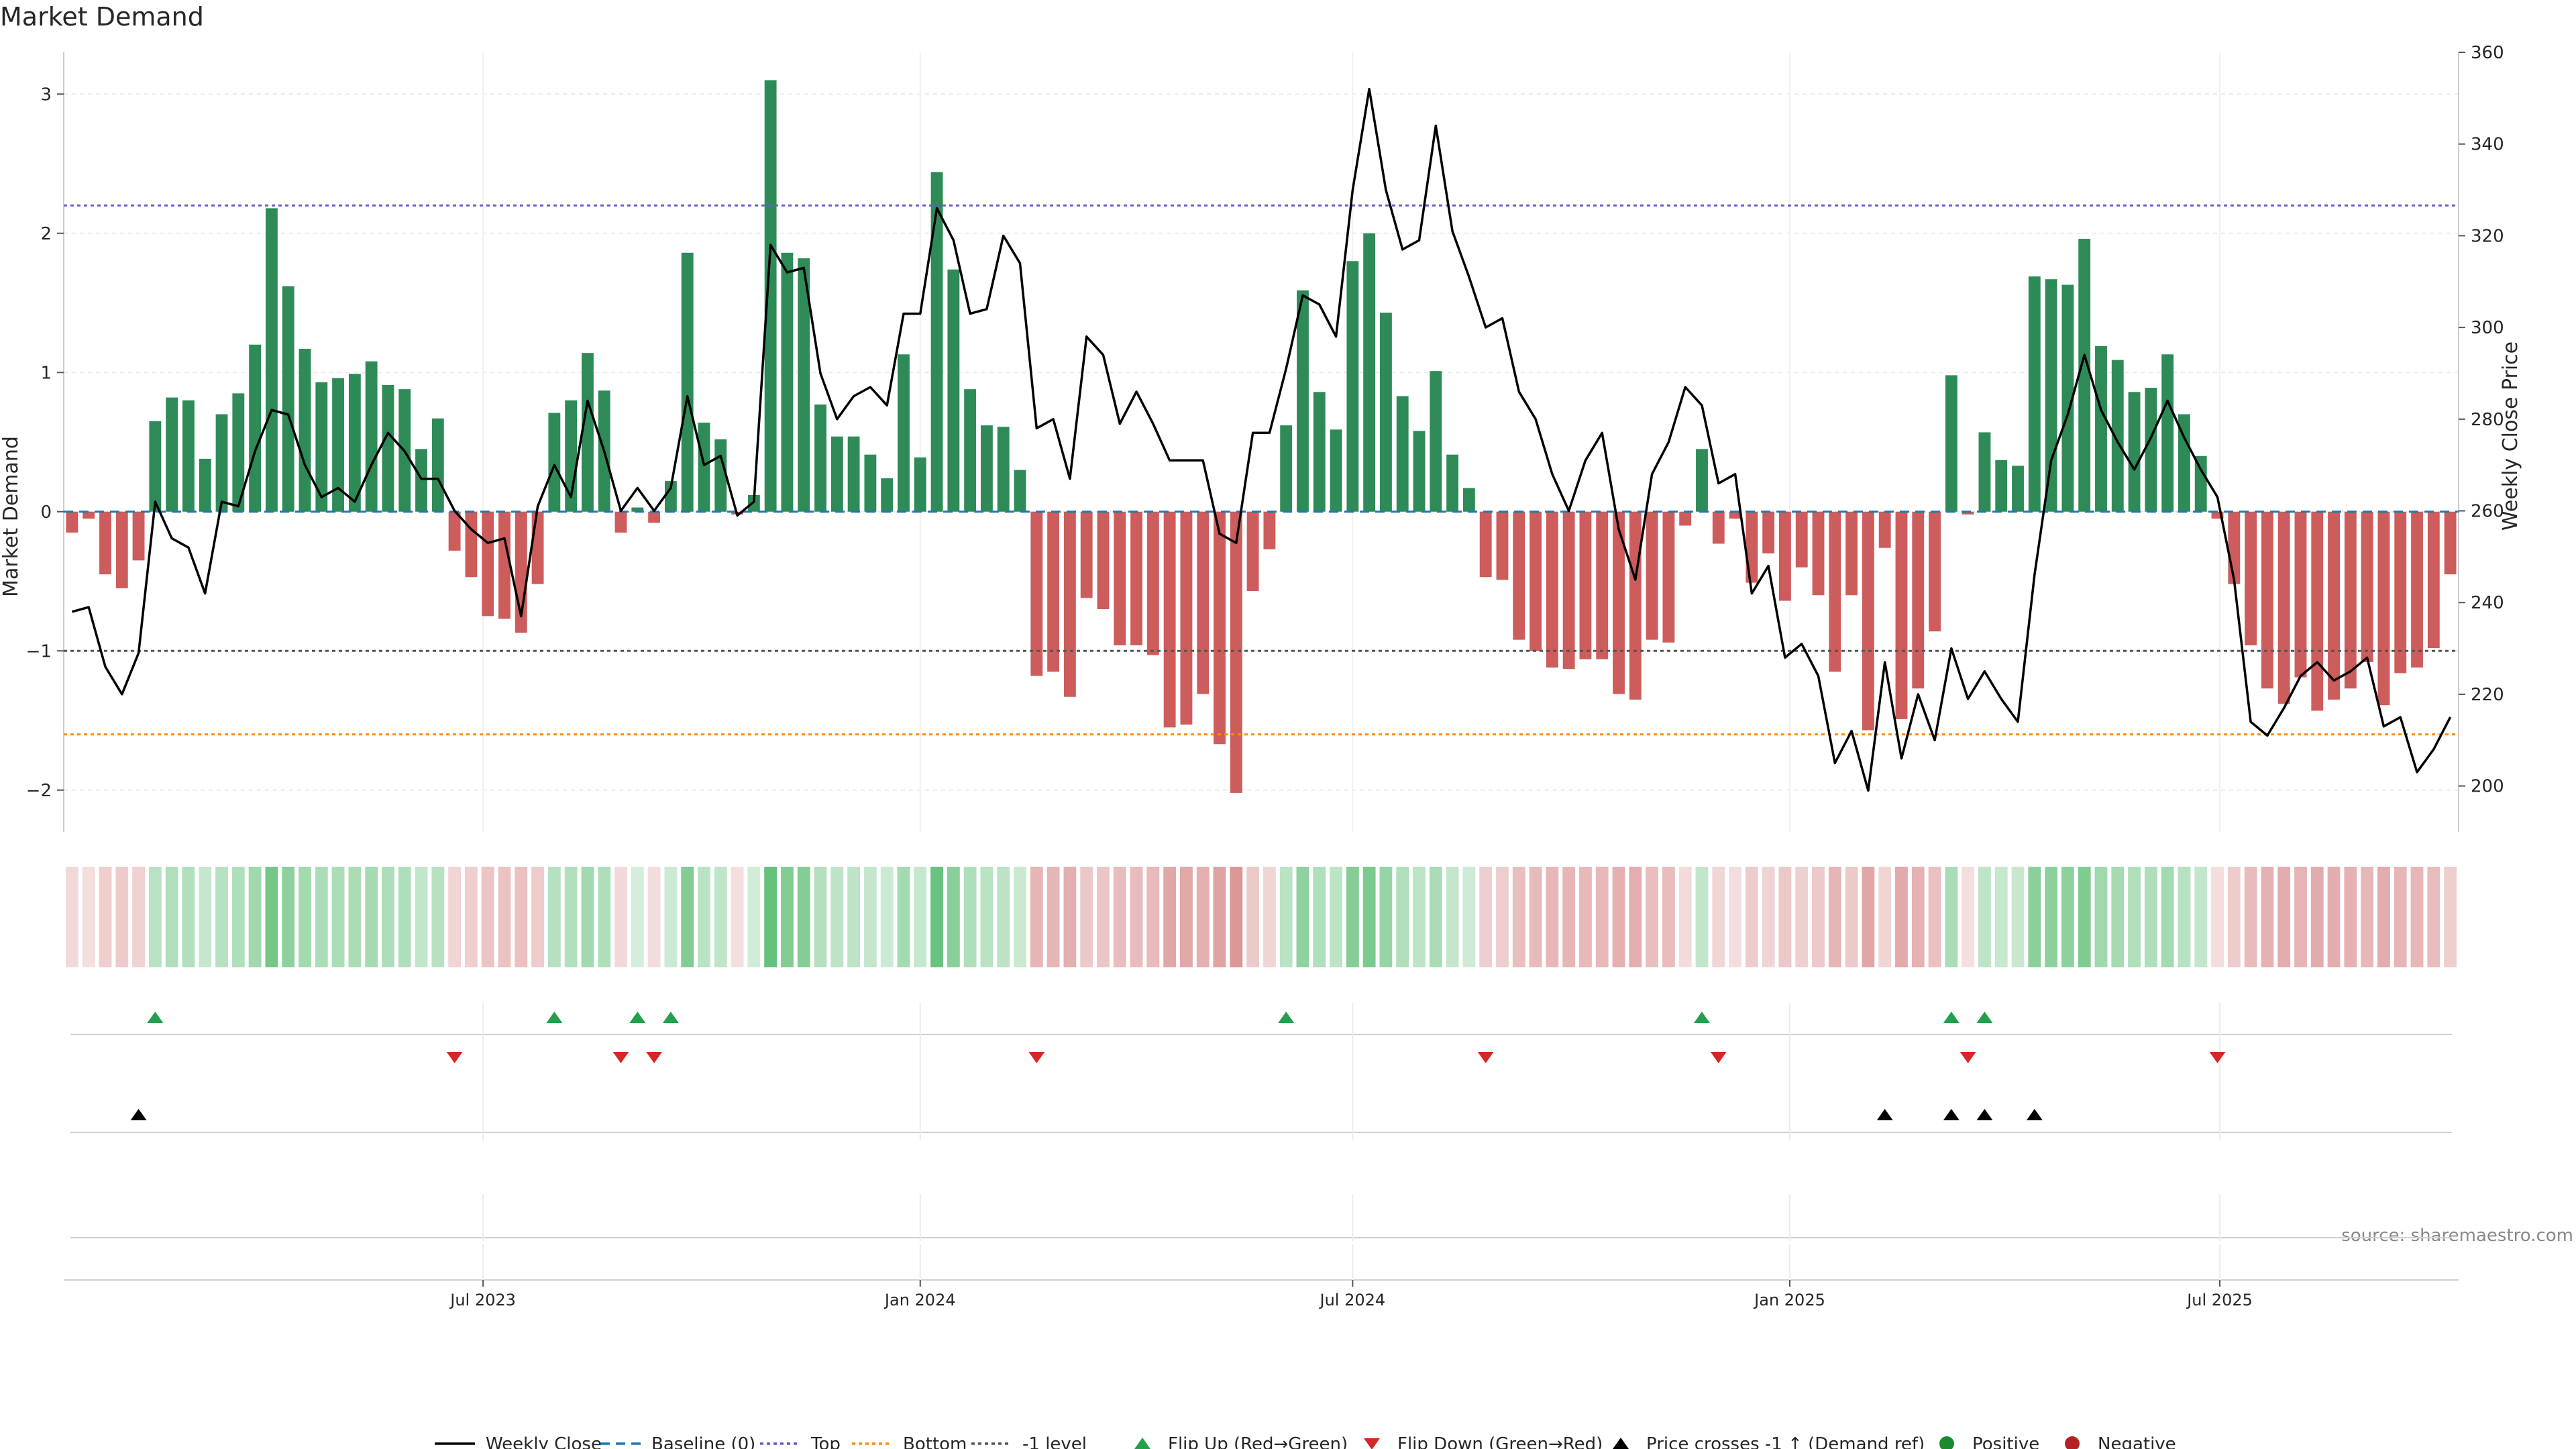 This screenshot has height=1449, width=2576. What do you see at coordinates (2005, 1441) in the screenshot?
I see `legend-label: Positive` at bounding box center [2005, 1441].